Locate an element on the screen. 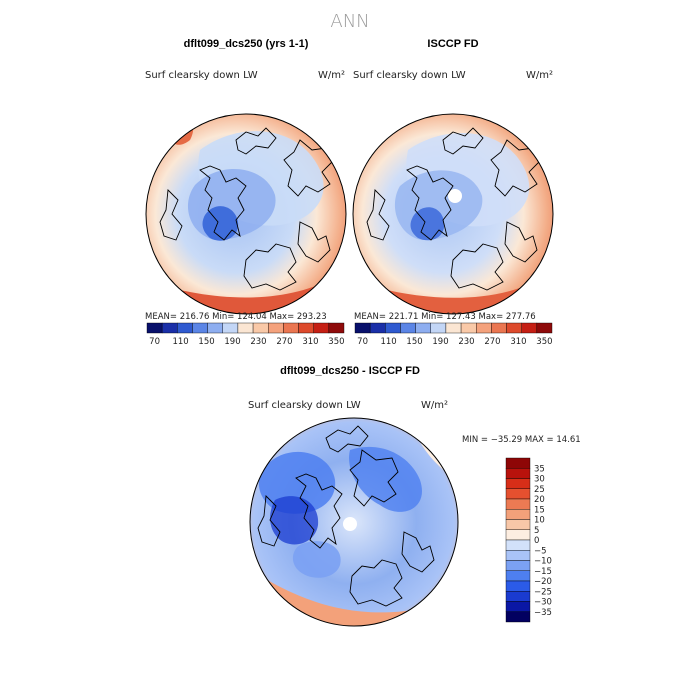 The height and width of the screenshot is (700, 700). colorbar-diff-tick-label: −15 is located at coordinates (543, 572).